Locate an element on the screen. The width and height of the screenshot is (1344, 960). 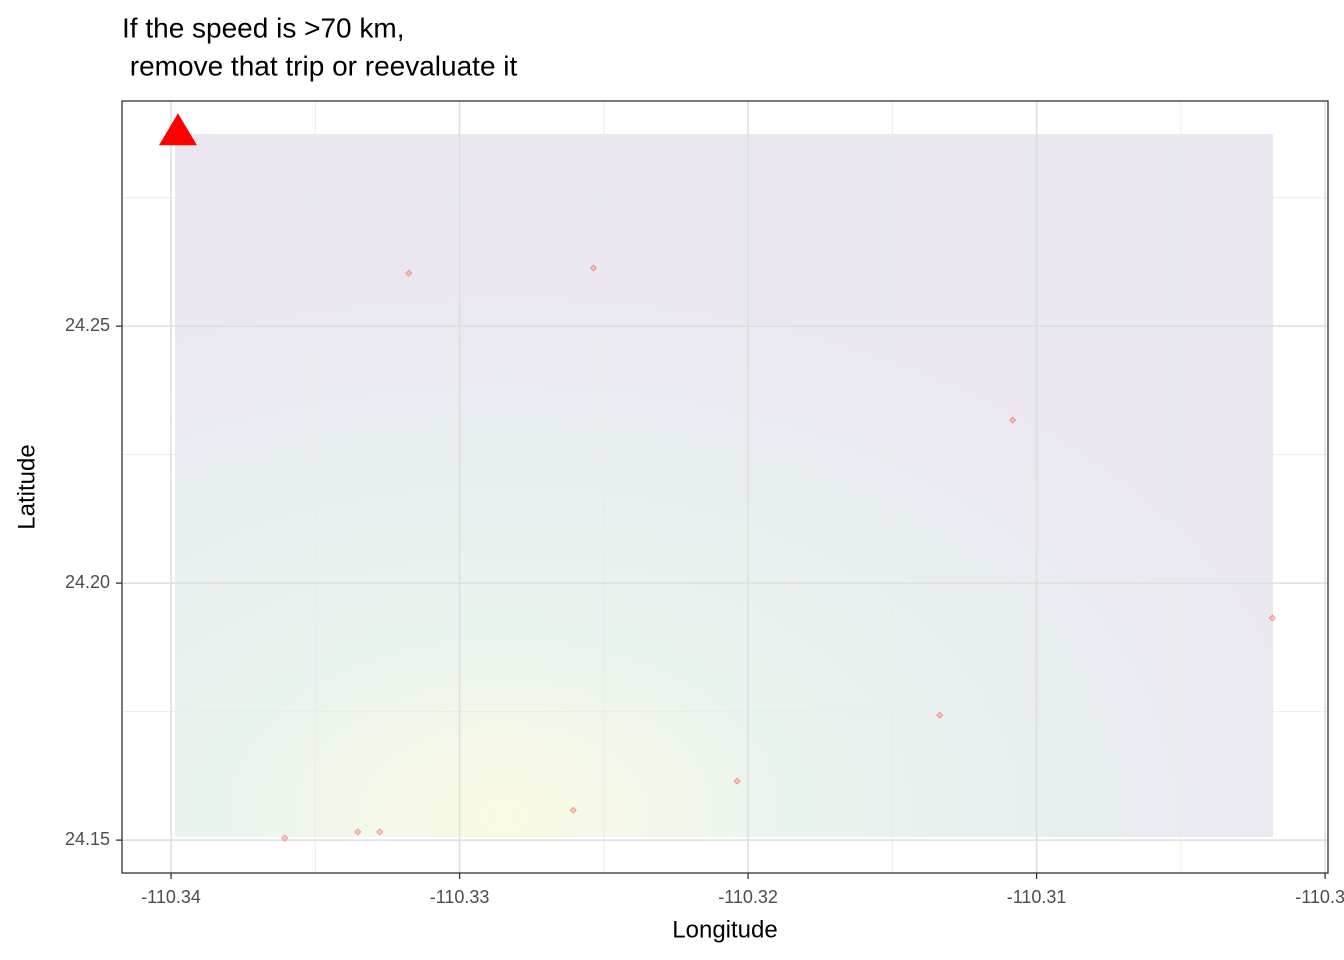
x-tick-label: -110.31 is located at coordinates (1037, 897).